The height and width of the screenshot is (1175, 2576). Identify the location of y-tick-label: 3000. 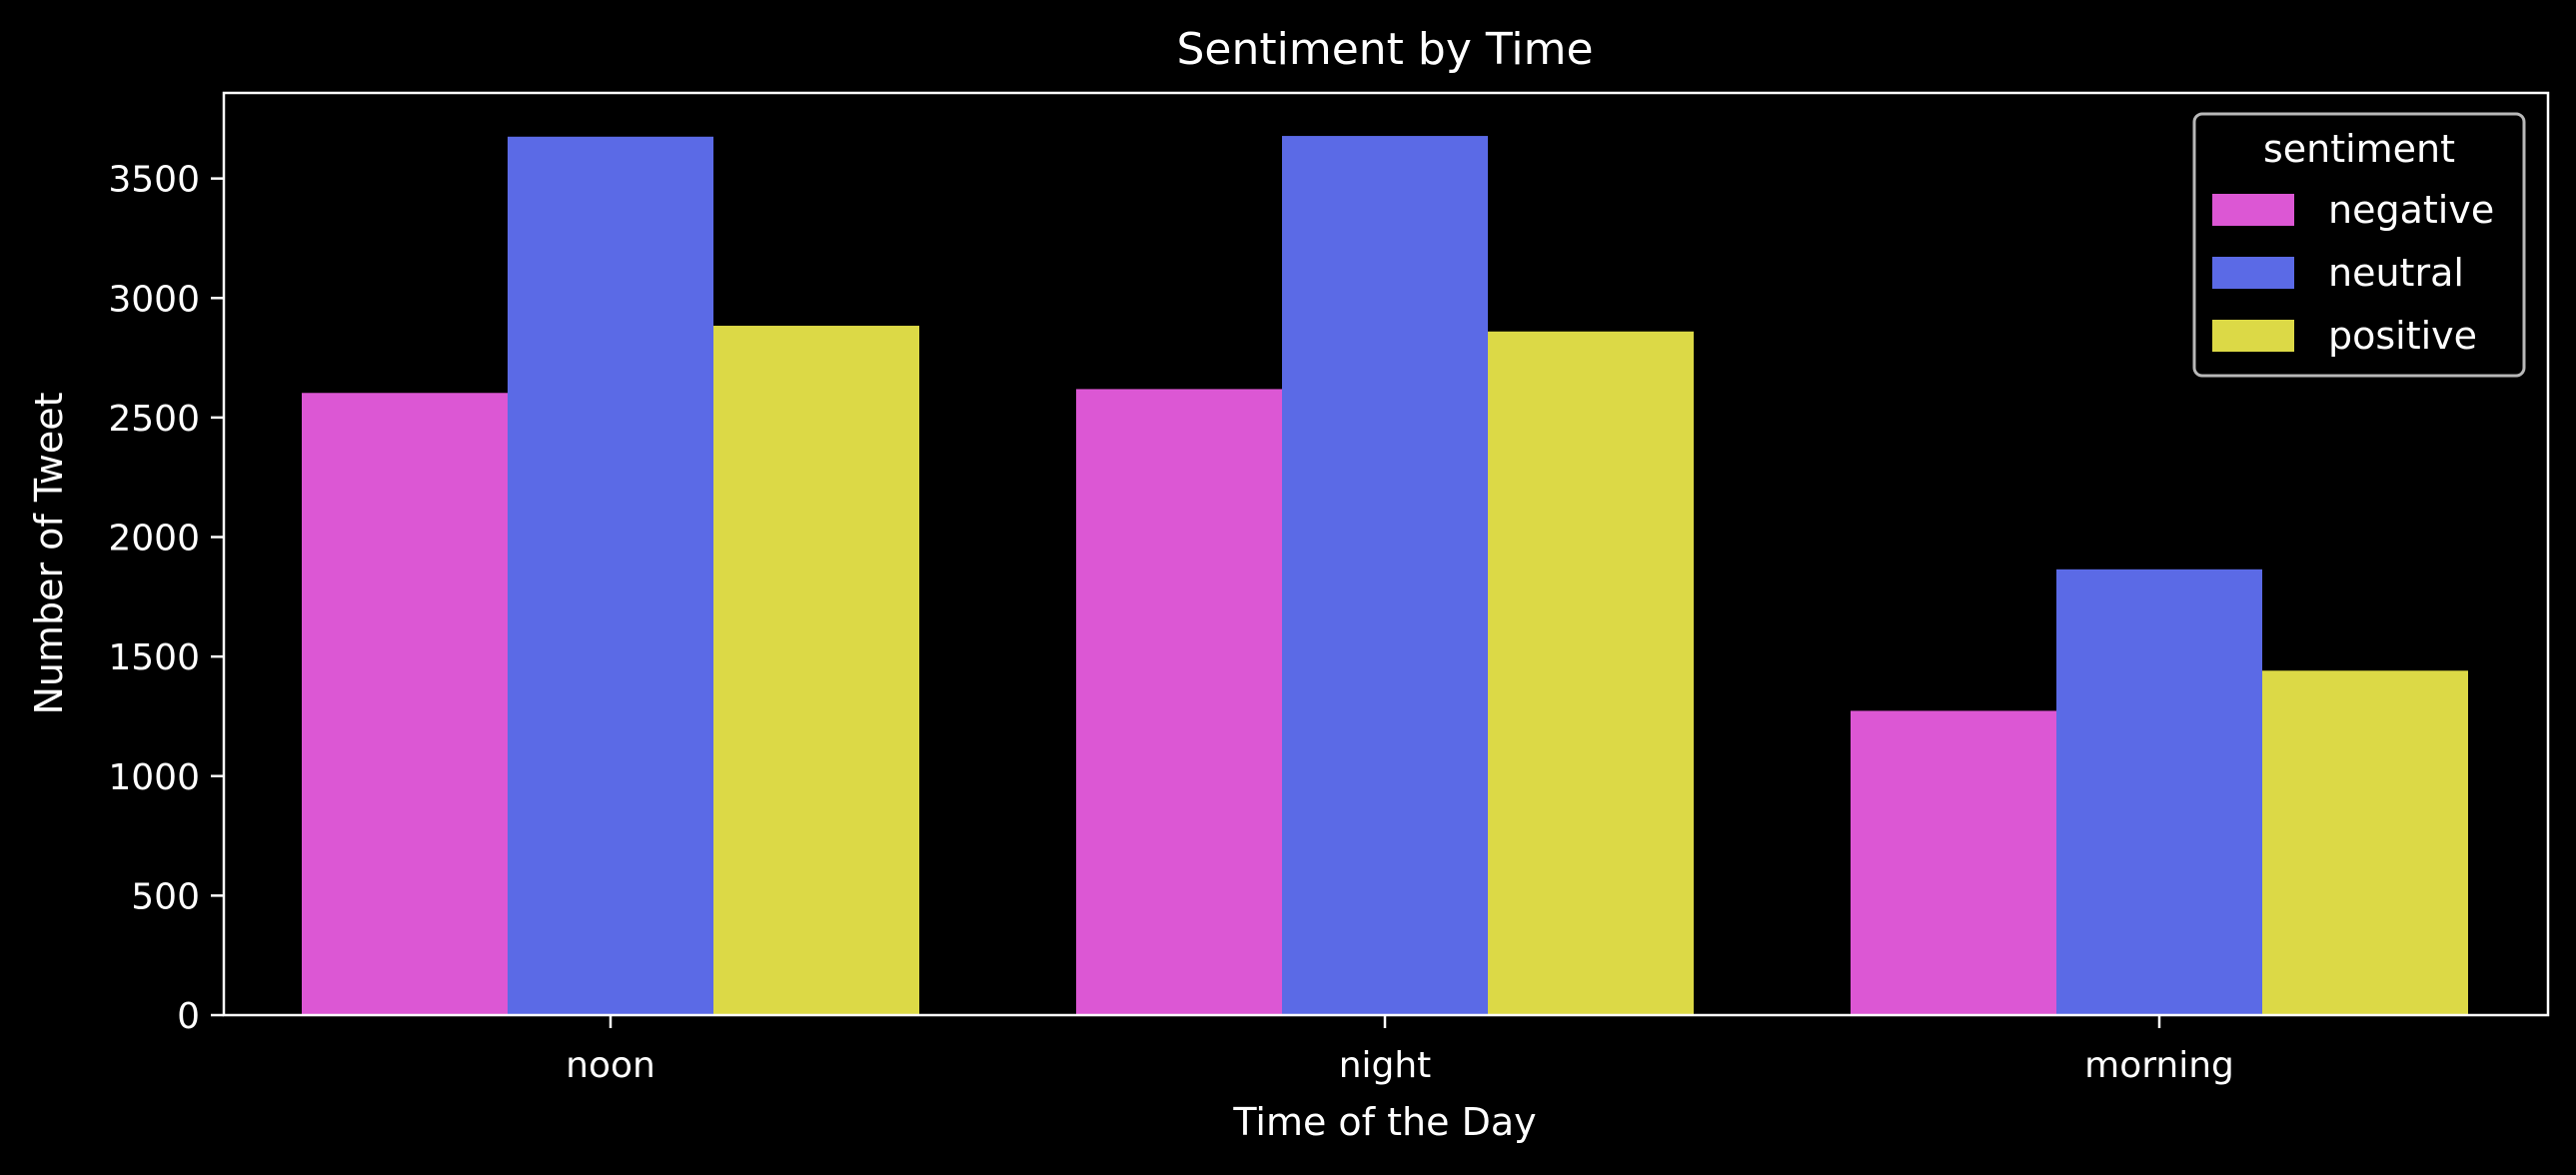
(154, 299).